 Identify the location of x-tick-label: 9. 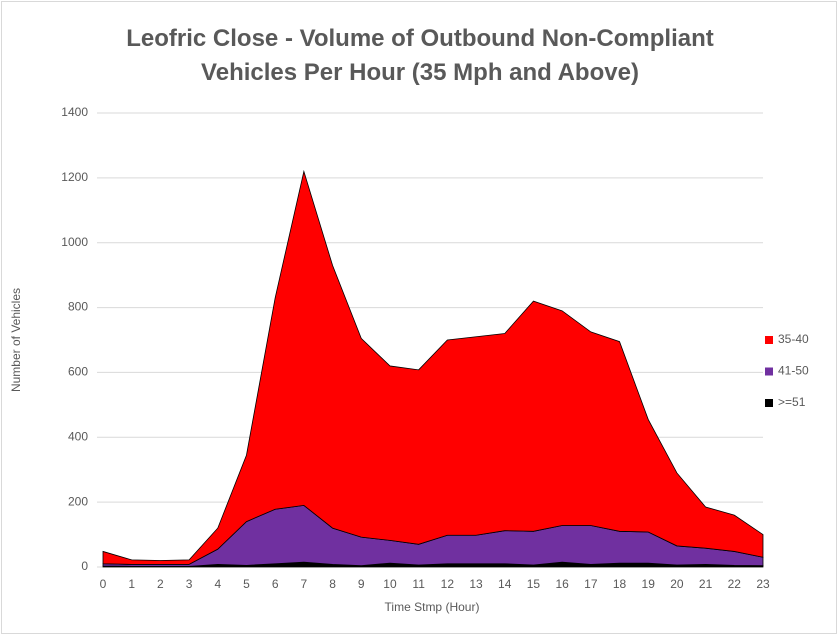
(361, 584).